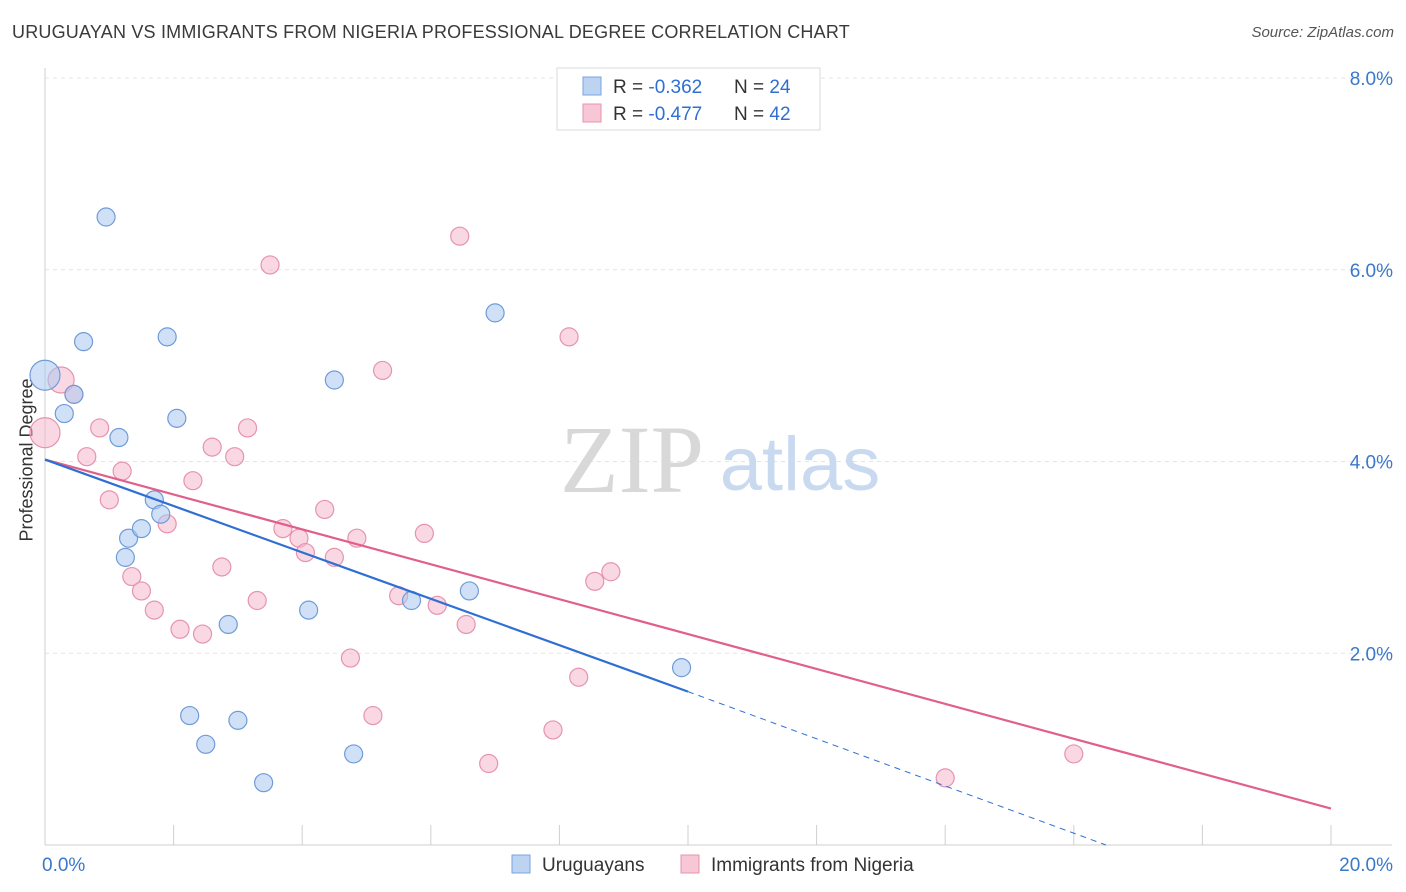  I want to click on legend-swatch-nigeria, so click(592, 113).